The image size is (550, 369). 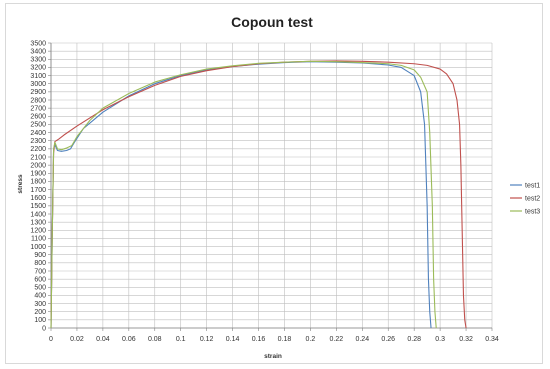 What do you see at coordinates (38, 190) in the screenshot?
I see `y-tick-label: 1700` at bounding box center [38, 190].